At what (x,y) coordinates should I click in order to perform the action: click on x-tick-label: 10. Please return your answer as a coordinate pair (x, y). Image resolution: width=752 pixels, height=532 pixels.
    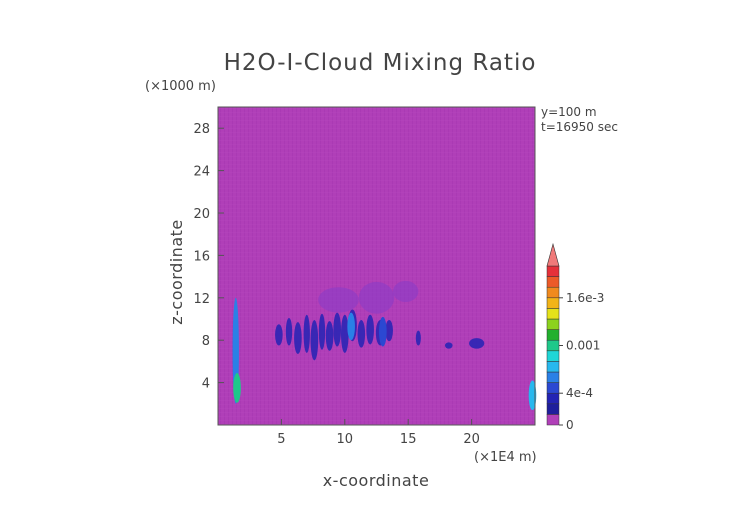
    Looking at the image, I should click on (345, 439).